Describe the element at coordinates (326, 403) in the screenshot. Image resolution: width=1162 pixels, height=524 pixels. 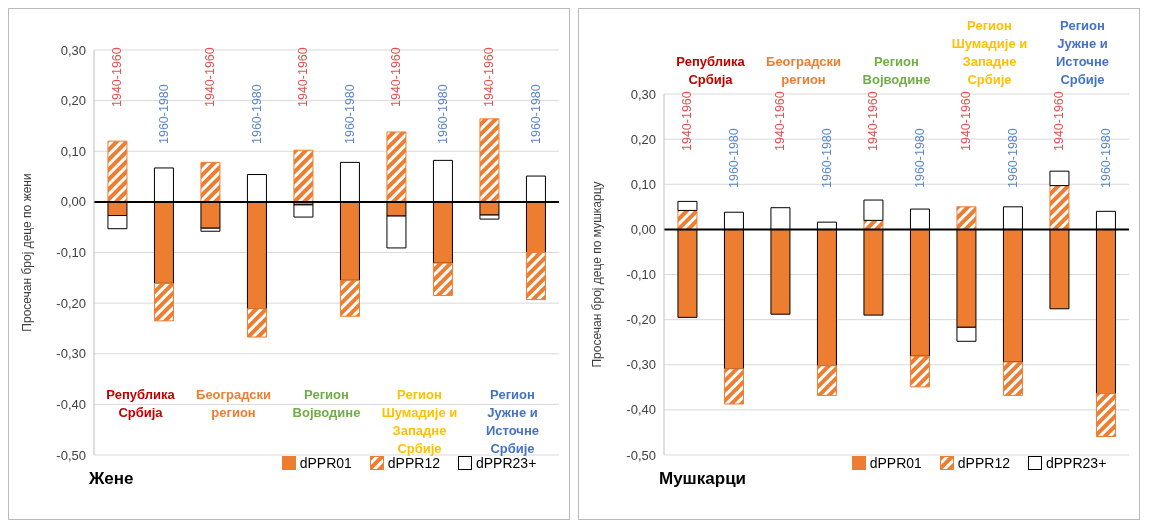
I see `annotation: Регион Војводине` at that location.